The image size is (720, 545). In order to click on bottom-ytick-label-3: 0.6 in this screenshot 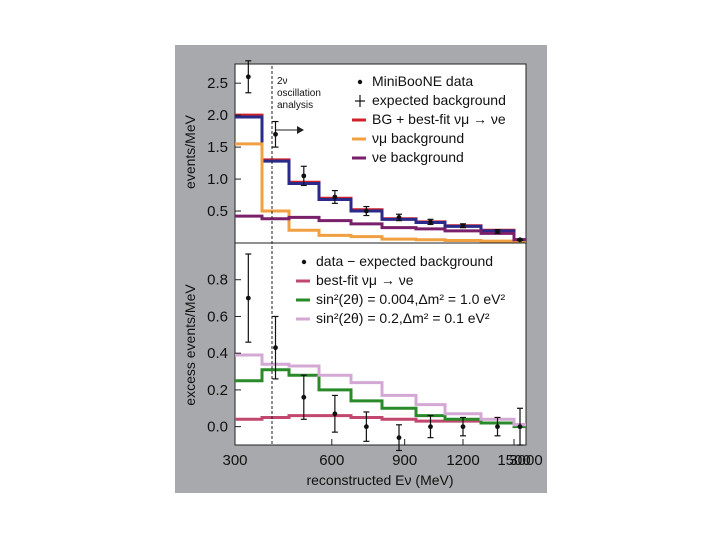, I will do `click(217, 316)`.